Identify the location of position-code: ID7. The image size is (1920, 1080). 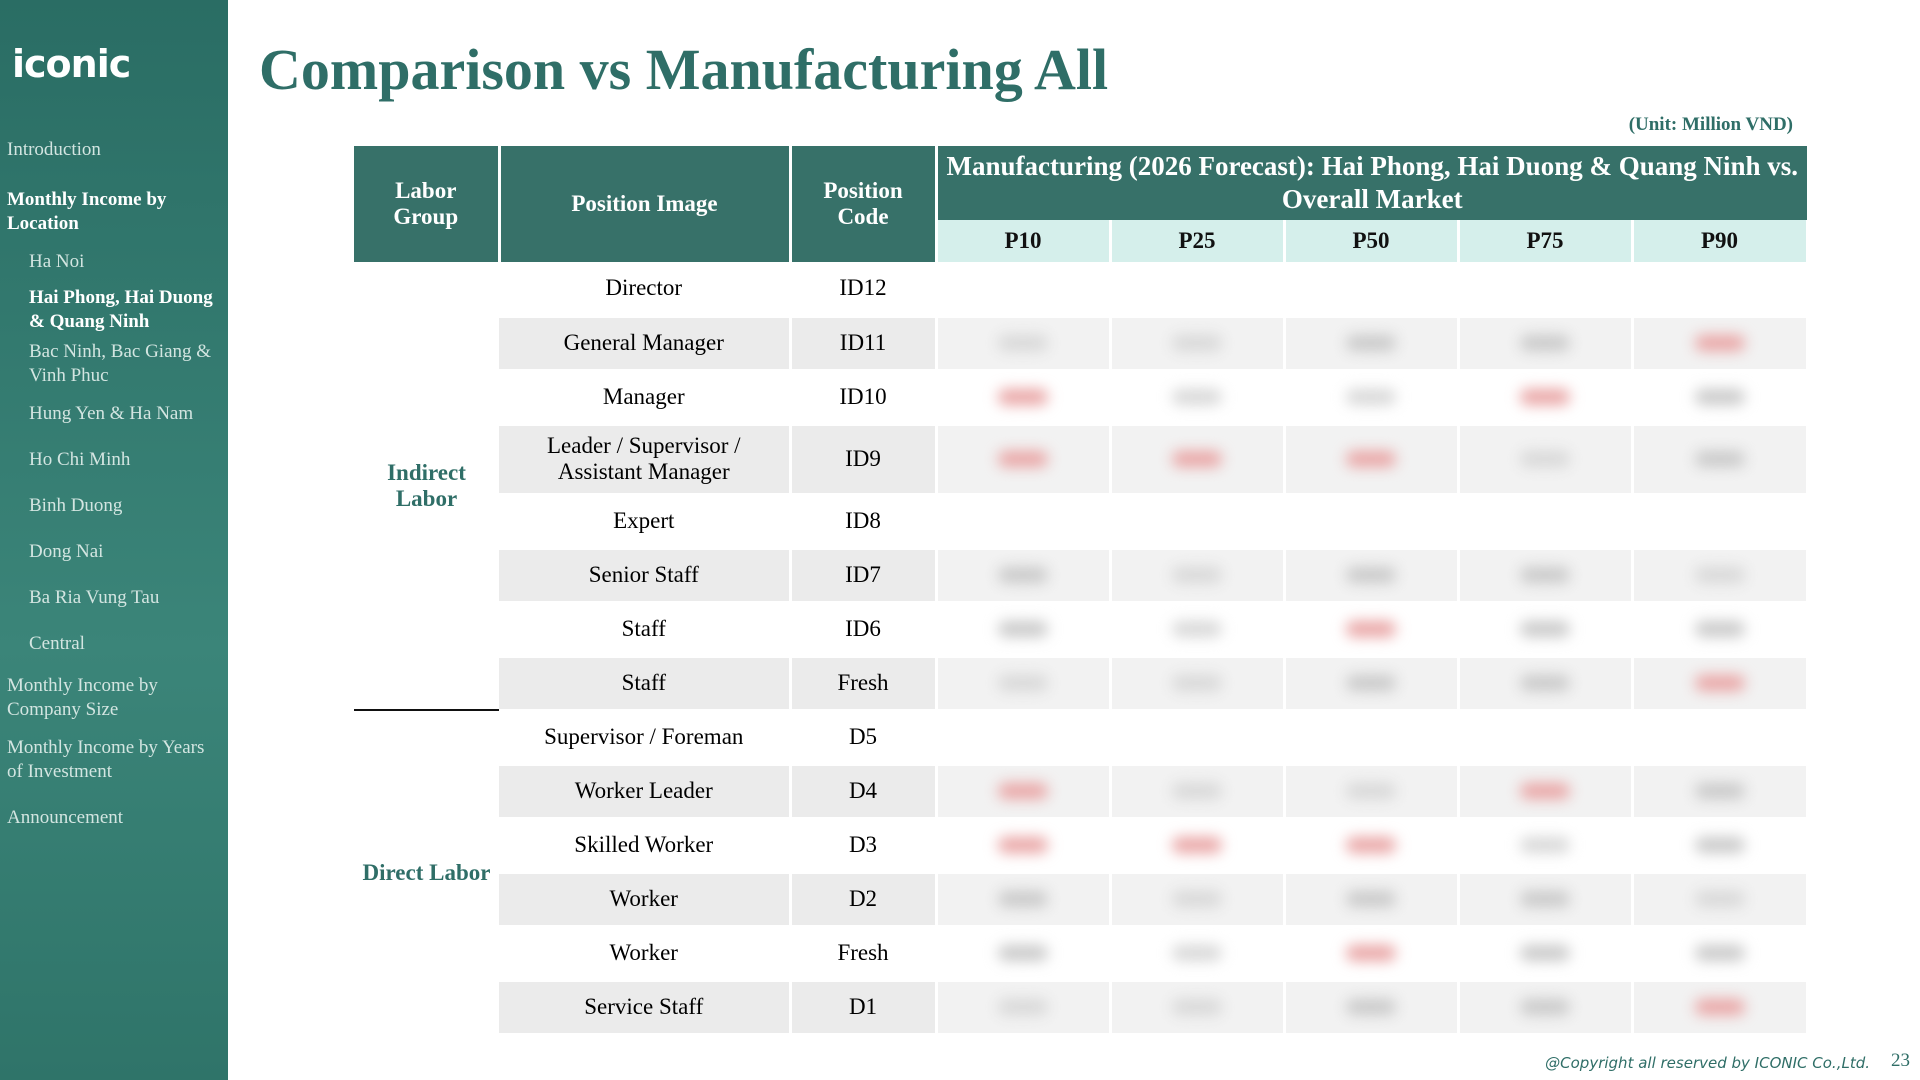
(864, 576).